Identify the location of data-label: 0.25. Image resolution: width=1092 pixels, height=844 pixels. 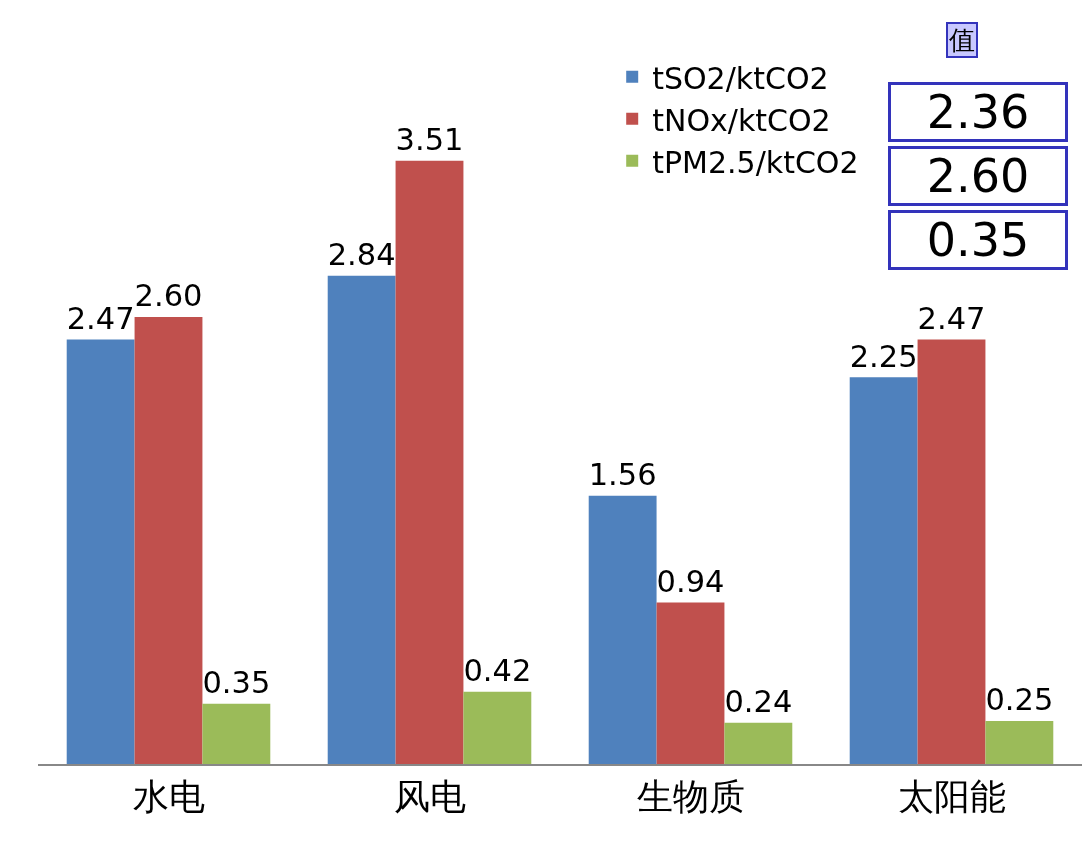
(1019, 700).